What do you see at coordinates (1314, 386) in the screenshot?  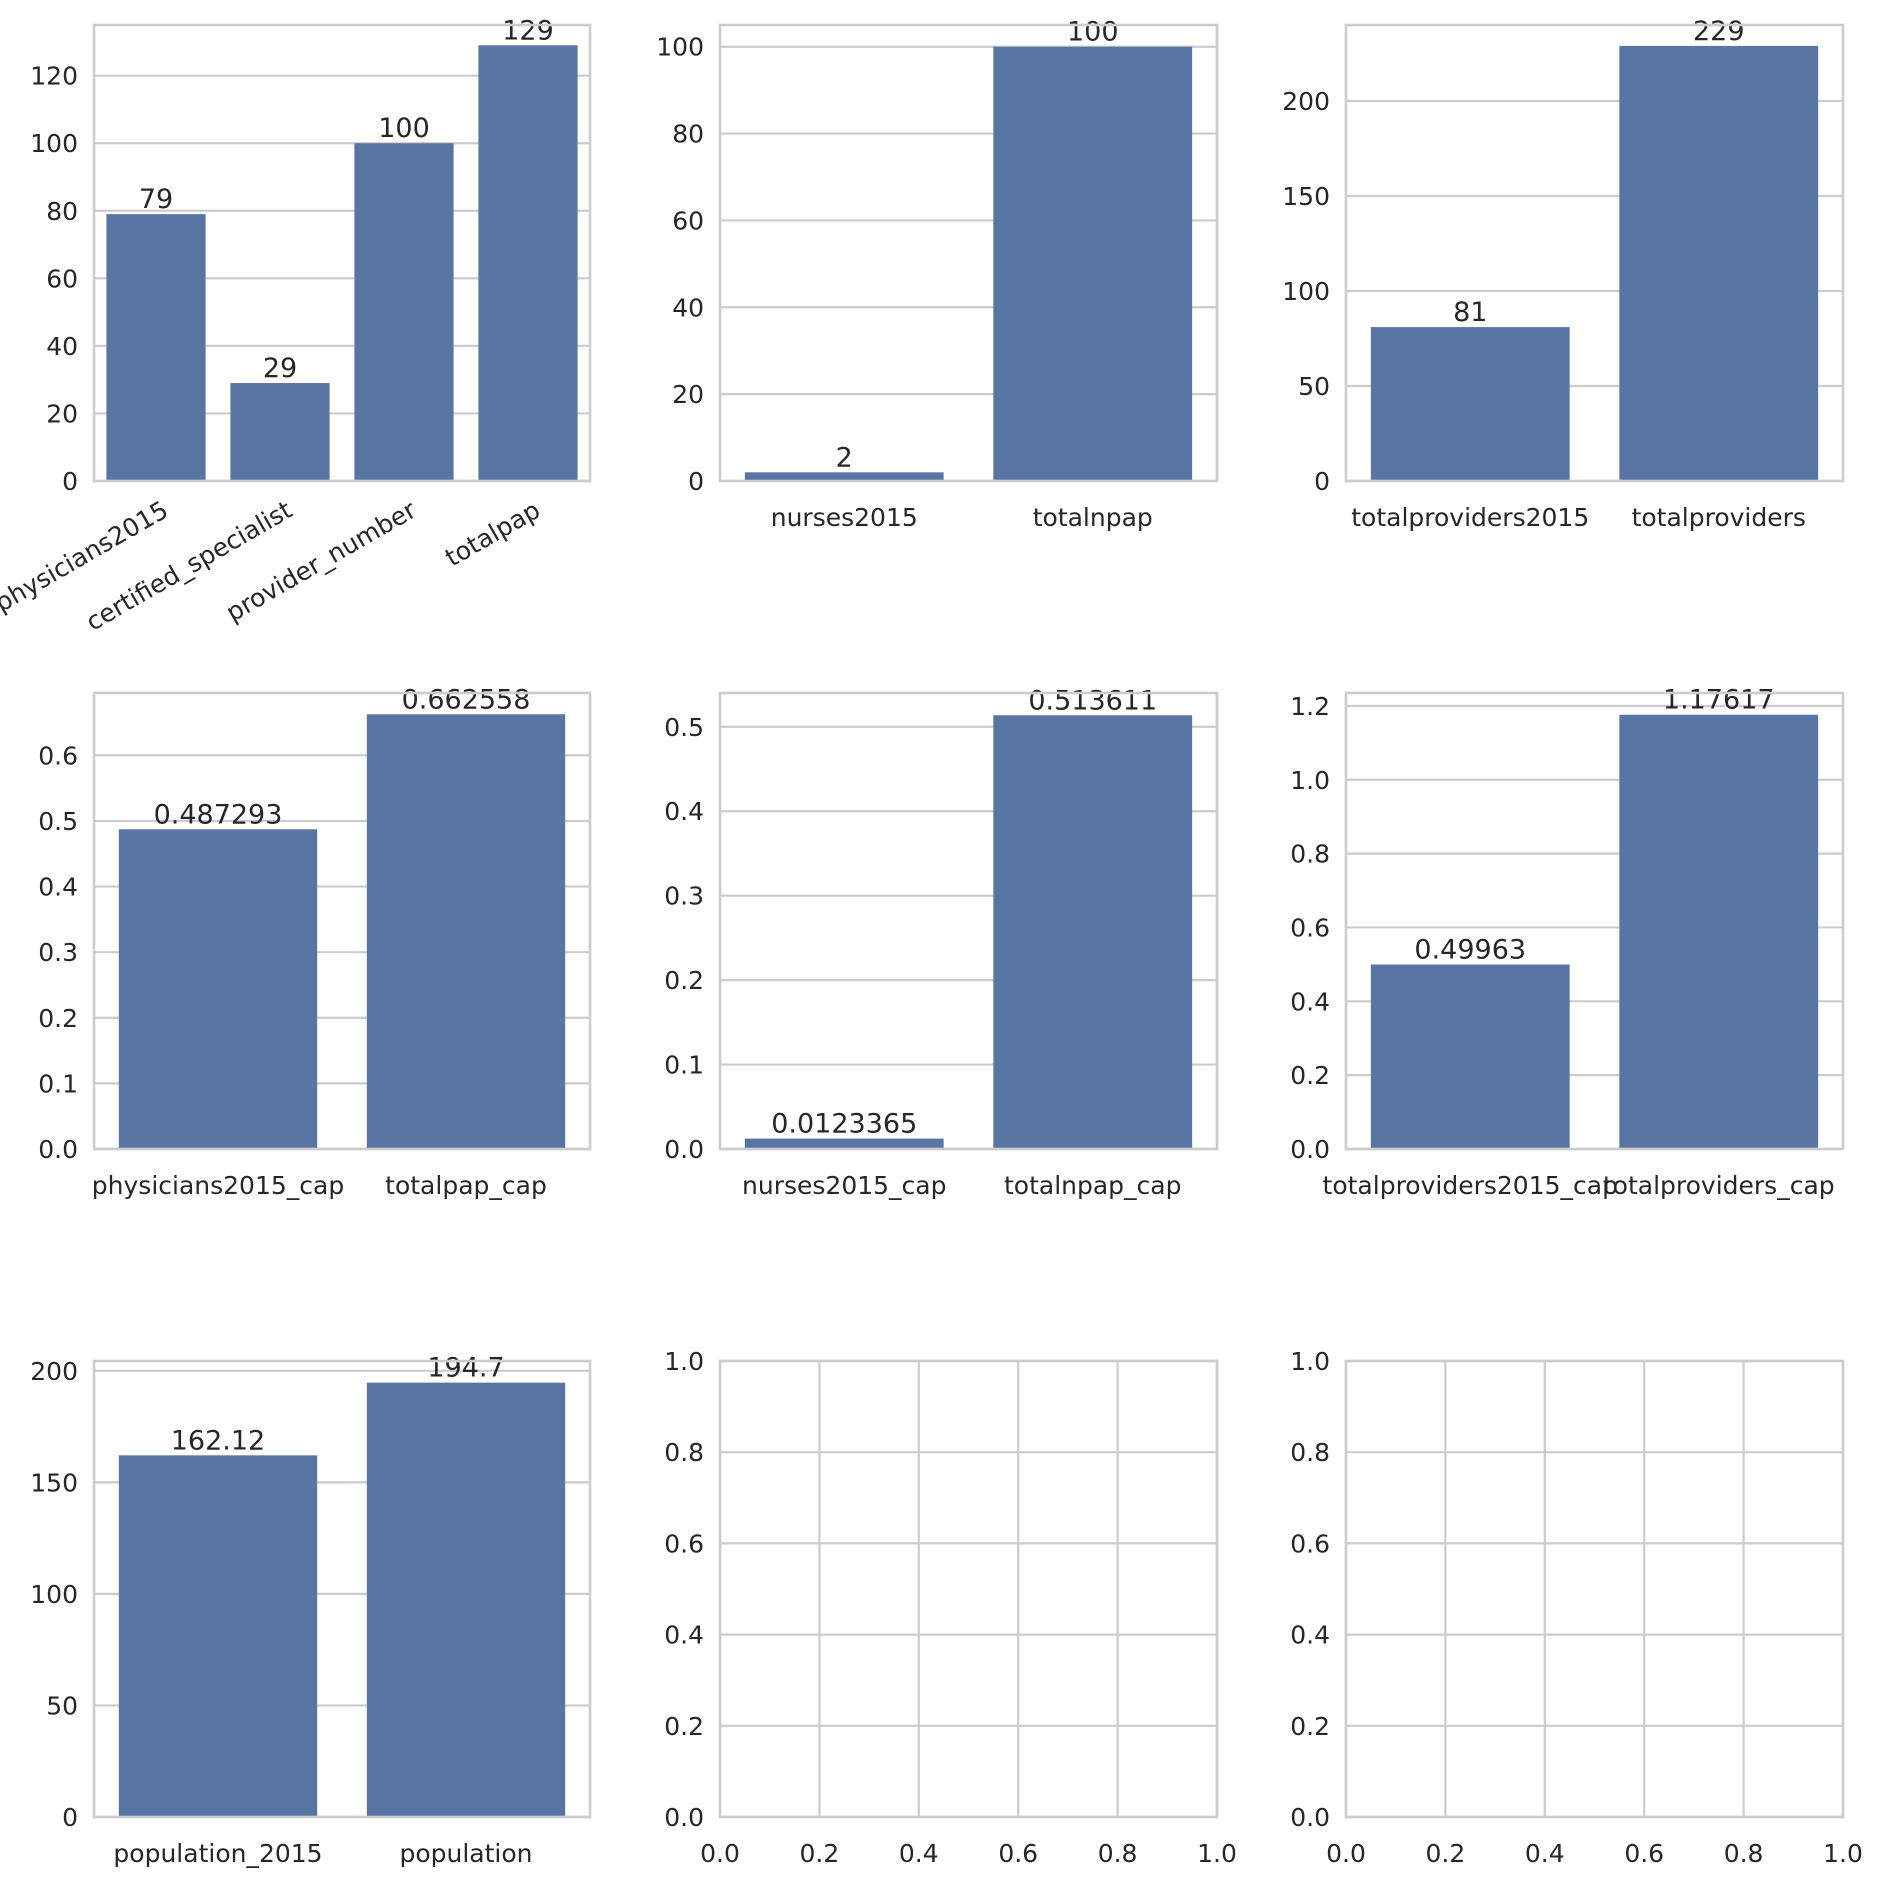 I see `y-tick-label: 50` at bounding box center [1314, 386].